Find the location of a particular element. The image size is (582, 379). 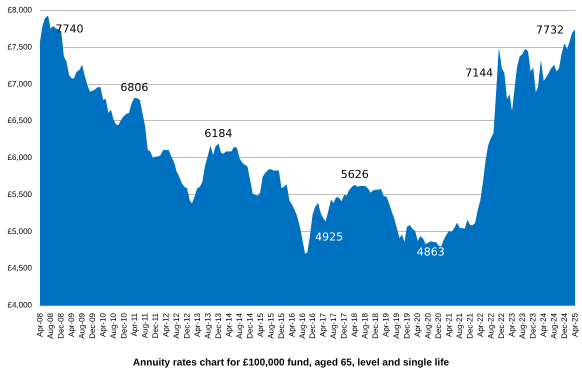

x-tick-label: Apr-23 is located at coordinates (512, 325).